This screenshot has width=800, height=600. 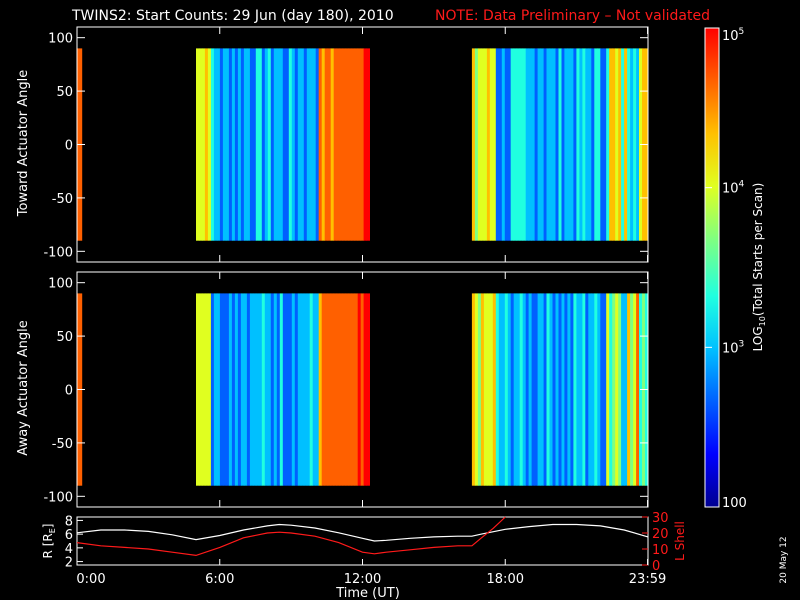 What do you see at coordinates (62, 199) in the screenshot?
I see `y-tick-label: -50` at bounding box center [62, 199].